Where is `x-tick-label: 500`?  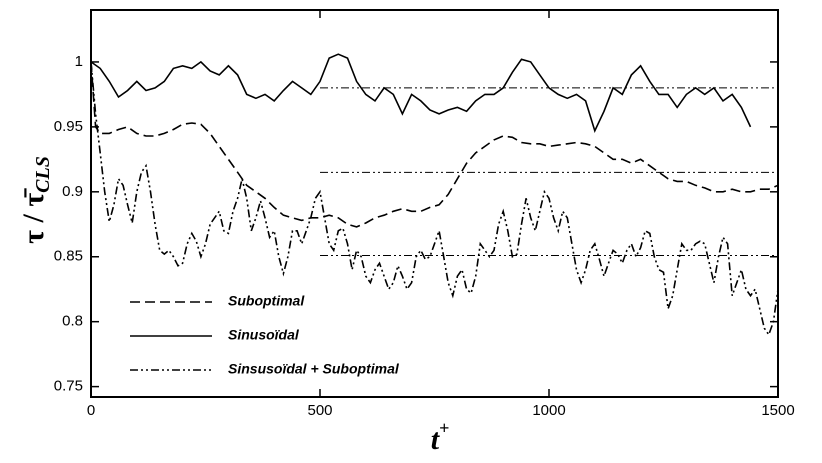 x-tick-label: 500 is located at coordinates (319, 410).